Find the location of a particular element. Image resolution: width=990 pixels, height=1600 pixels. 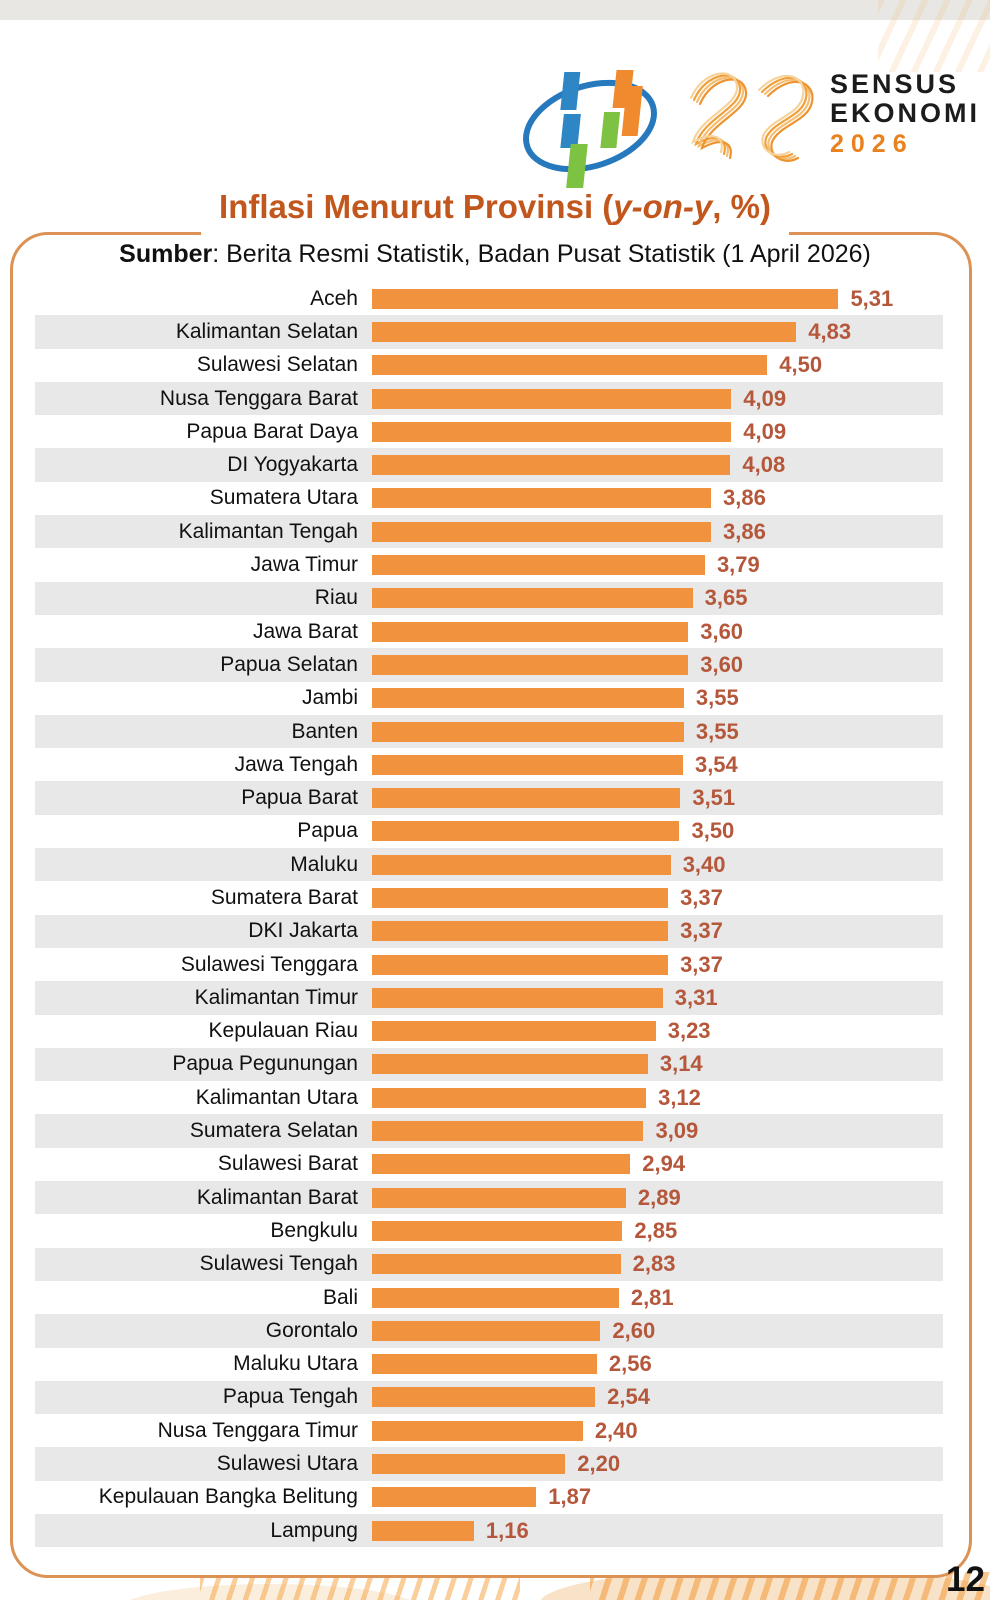

province-label: Papua Pegunungan is located at coordinates (265, 1064).